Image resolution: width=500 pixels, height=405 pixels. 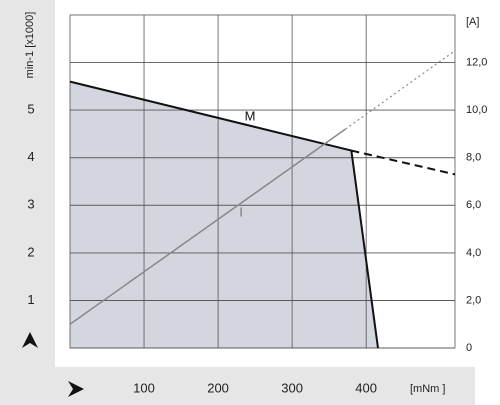 What do you see at coordinates (472, 22) in the screenshot?
I see `y2-axis-label: [A]` at bounding box center [472, 22].